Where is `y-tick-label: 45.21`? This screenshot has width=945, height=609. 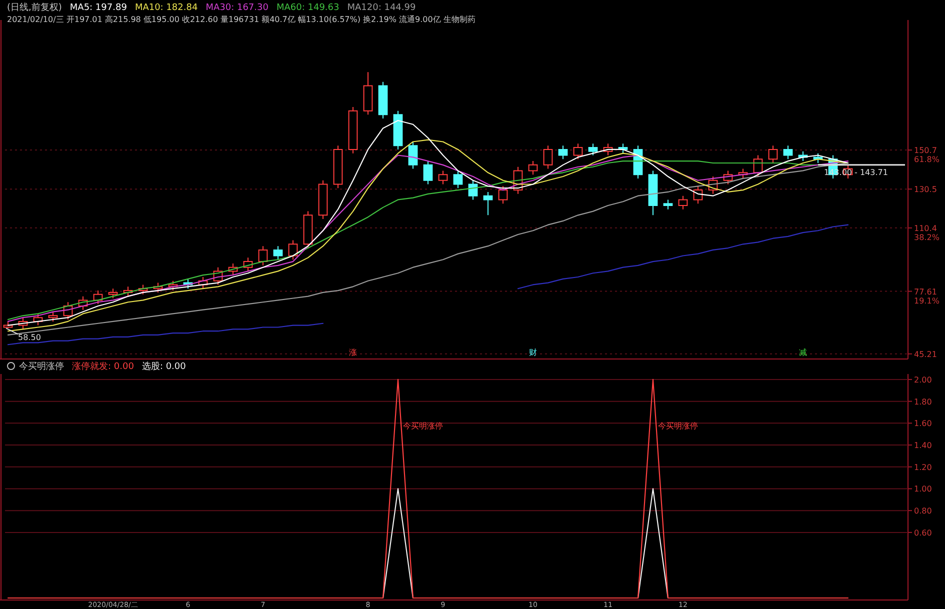
y-tick-label: 45.21 is located at coordinates (925, 354).